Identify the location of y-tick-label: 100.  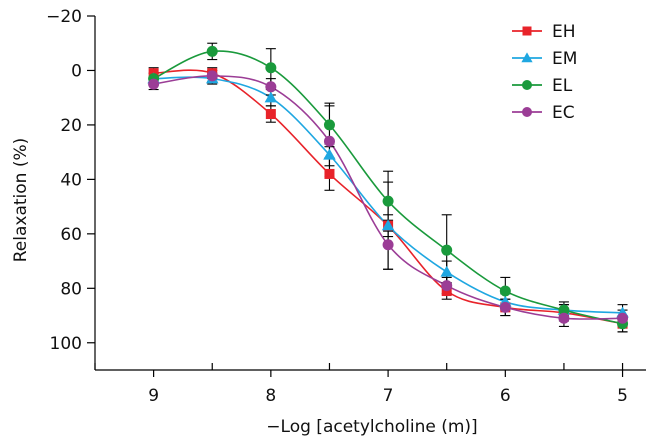
(66, 344).